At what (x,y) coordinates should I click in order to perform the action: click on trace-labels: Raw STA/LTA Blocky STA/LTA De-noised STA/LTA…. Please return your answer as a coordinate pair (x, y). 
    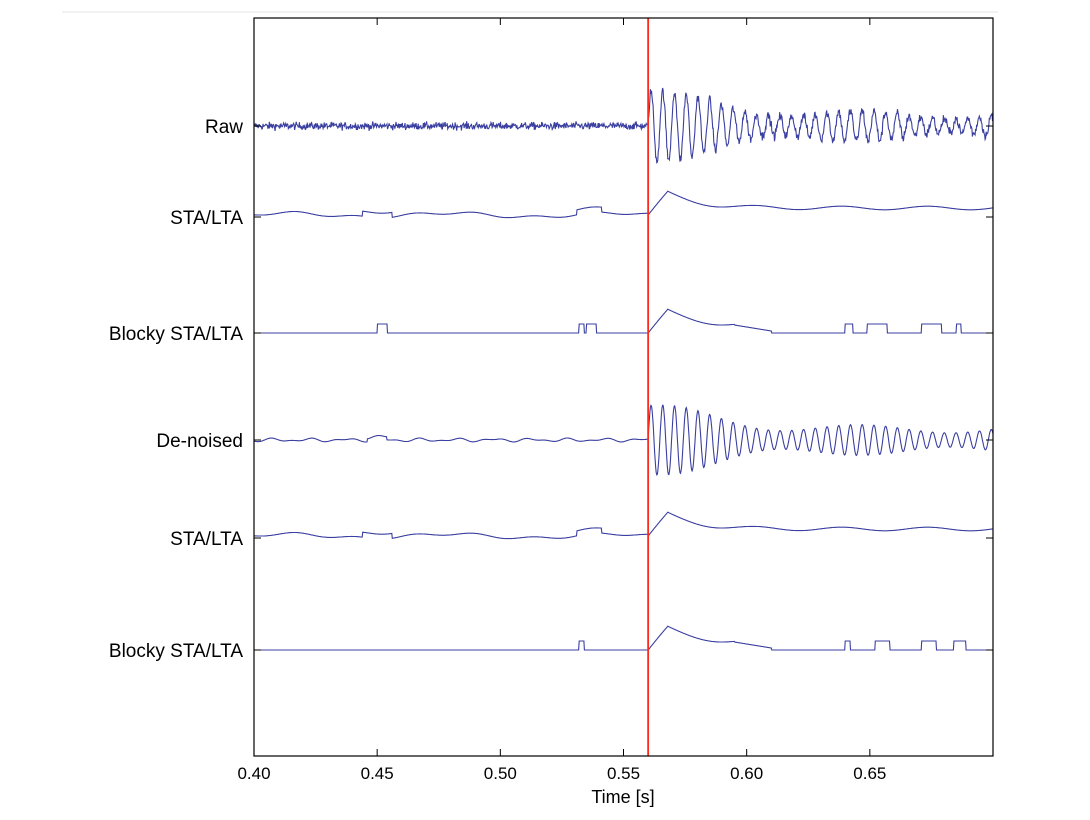
    Looking at the image, I should click on (176, 389).